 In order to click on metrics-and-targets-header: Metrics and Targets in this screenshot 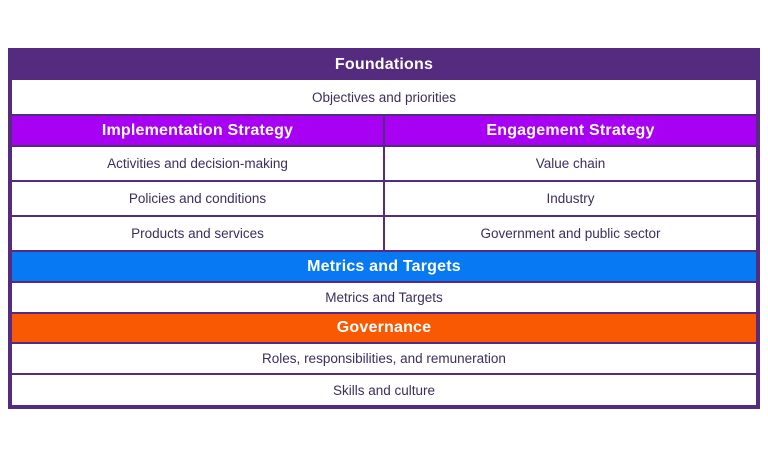, I will do `click(384, 266)`.